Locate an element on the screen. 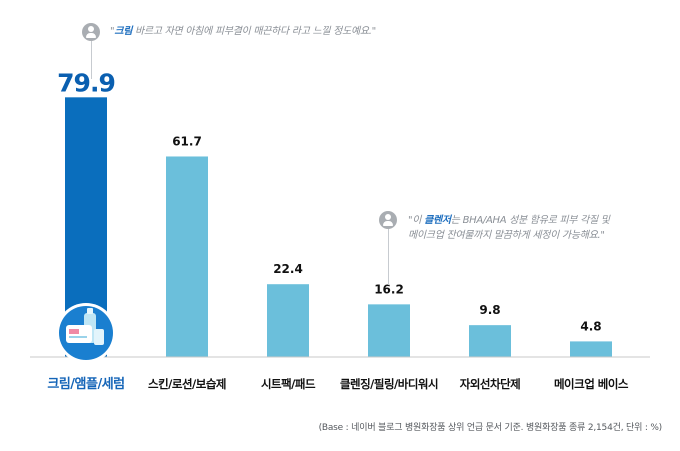  category-label: 클렌징/필링/바디워시 is located at coordinates (389, 384).